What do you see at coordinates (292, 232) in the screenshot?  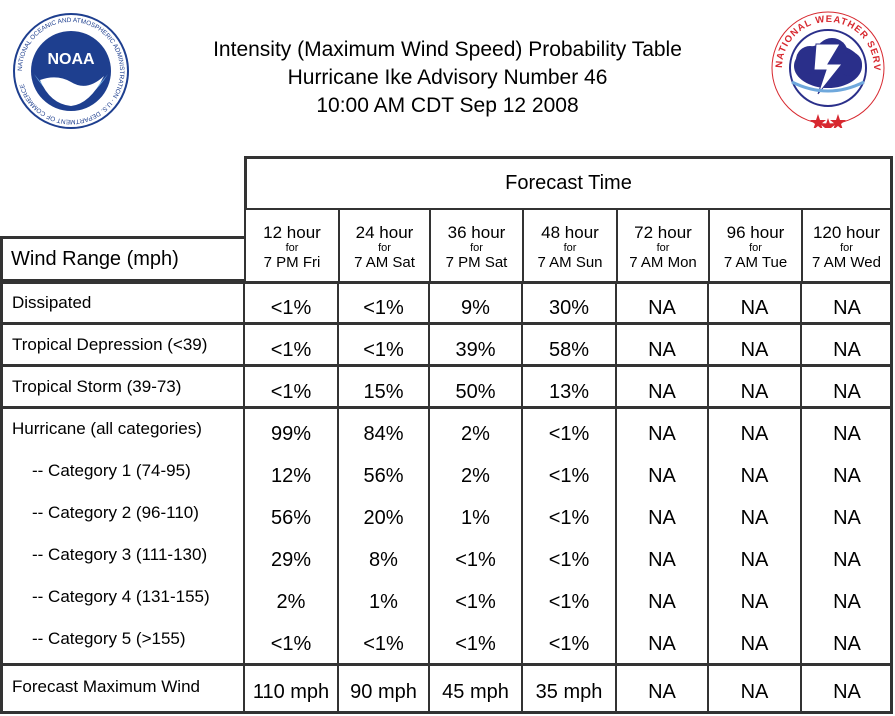 I see `column-header-hour: 12 hour` at bounding box center [292, 232].